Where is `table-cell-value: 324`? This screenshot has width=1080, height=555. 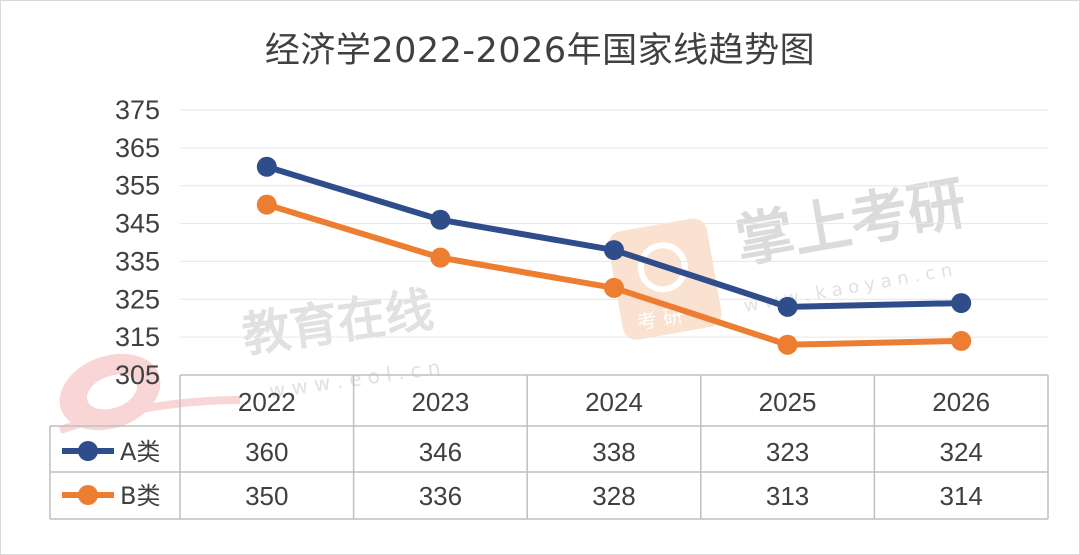
table-cell-value: 324 is located at coordinates (961, 452).